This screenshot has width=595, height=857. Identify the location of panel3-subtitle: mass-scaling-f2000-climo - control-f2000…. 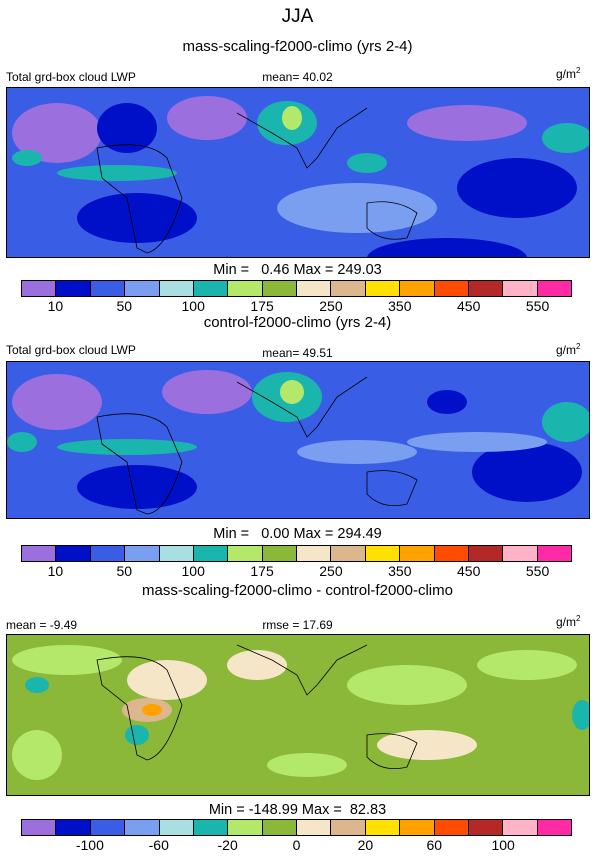
(297, 590).